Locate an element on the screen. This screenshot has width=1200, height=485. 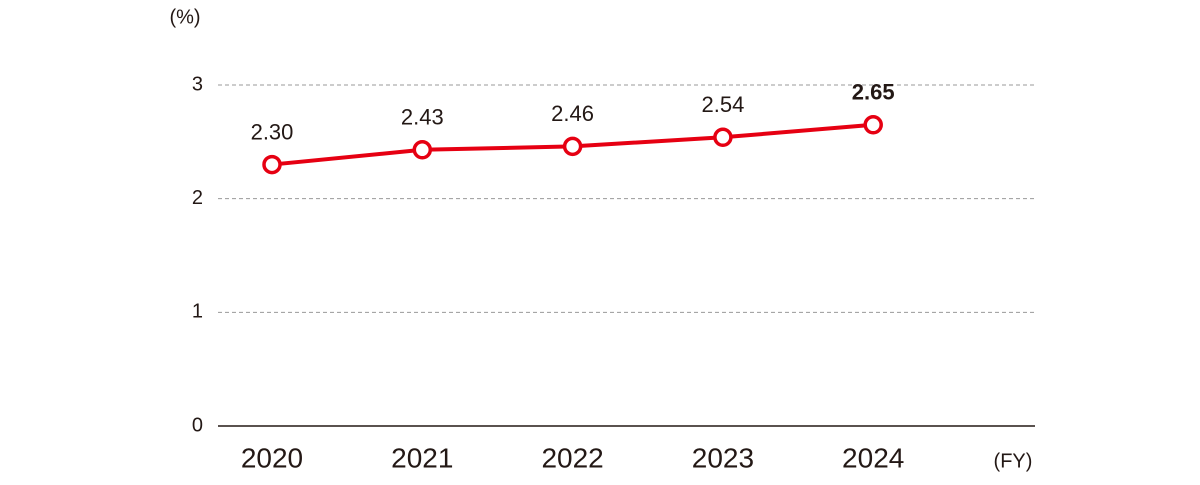
x-tick-label: 2022 is located at coordinates (572, 457).